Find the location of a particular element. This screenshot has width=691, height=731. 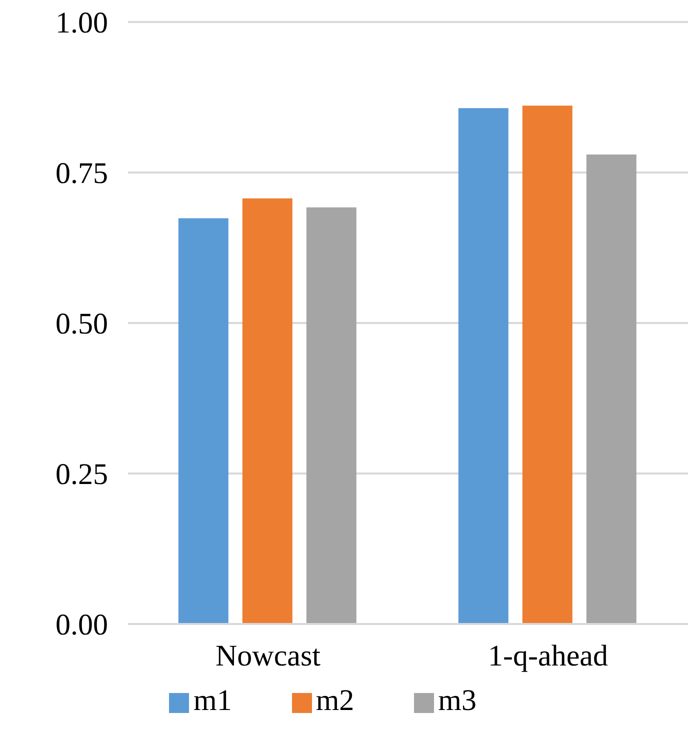

legend-label: m1 is located at coordinates (212, 700).